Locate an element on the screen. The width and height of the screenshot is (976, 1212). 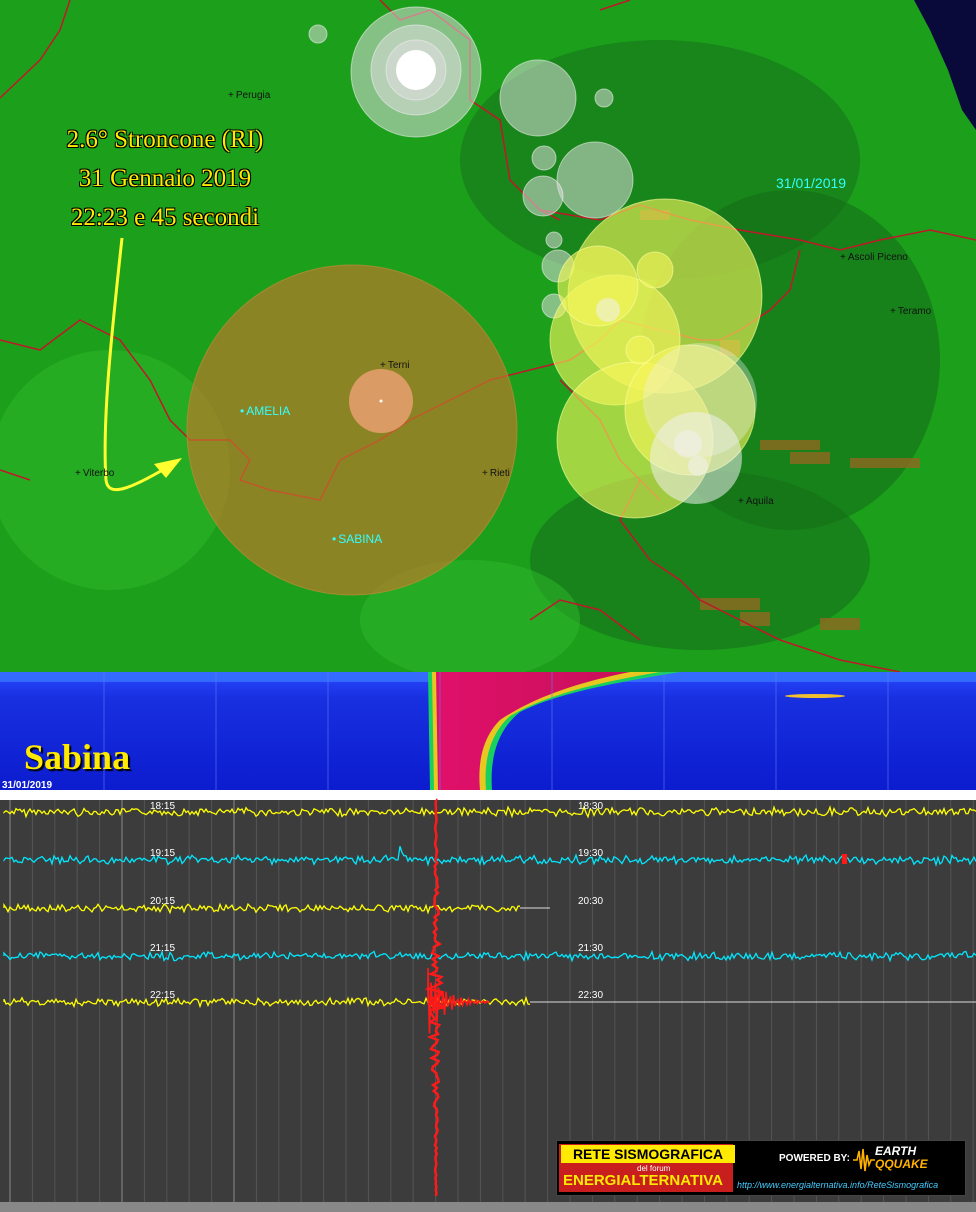
row-end-time: 18:30 is located at coordinates (591, 806).